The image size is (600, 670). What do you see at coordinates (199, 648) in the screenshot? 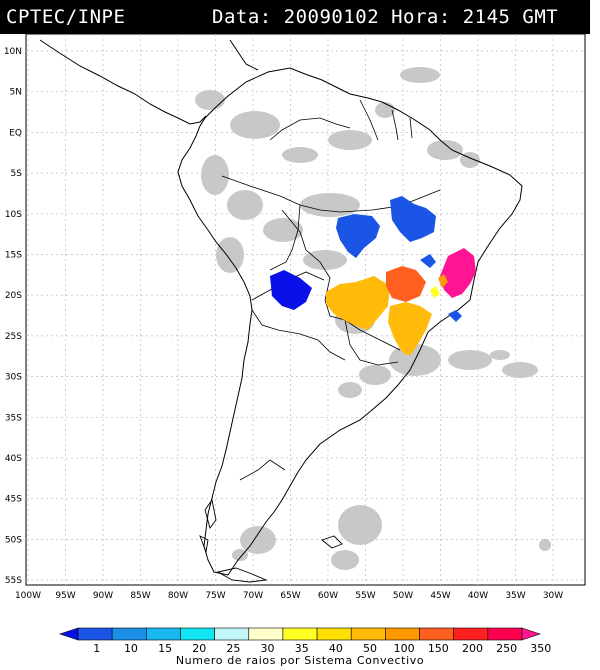
I see `legend-label: 20` at bounding box center [199, 648].